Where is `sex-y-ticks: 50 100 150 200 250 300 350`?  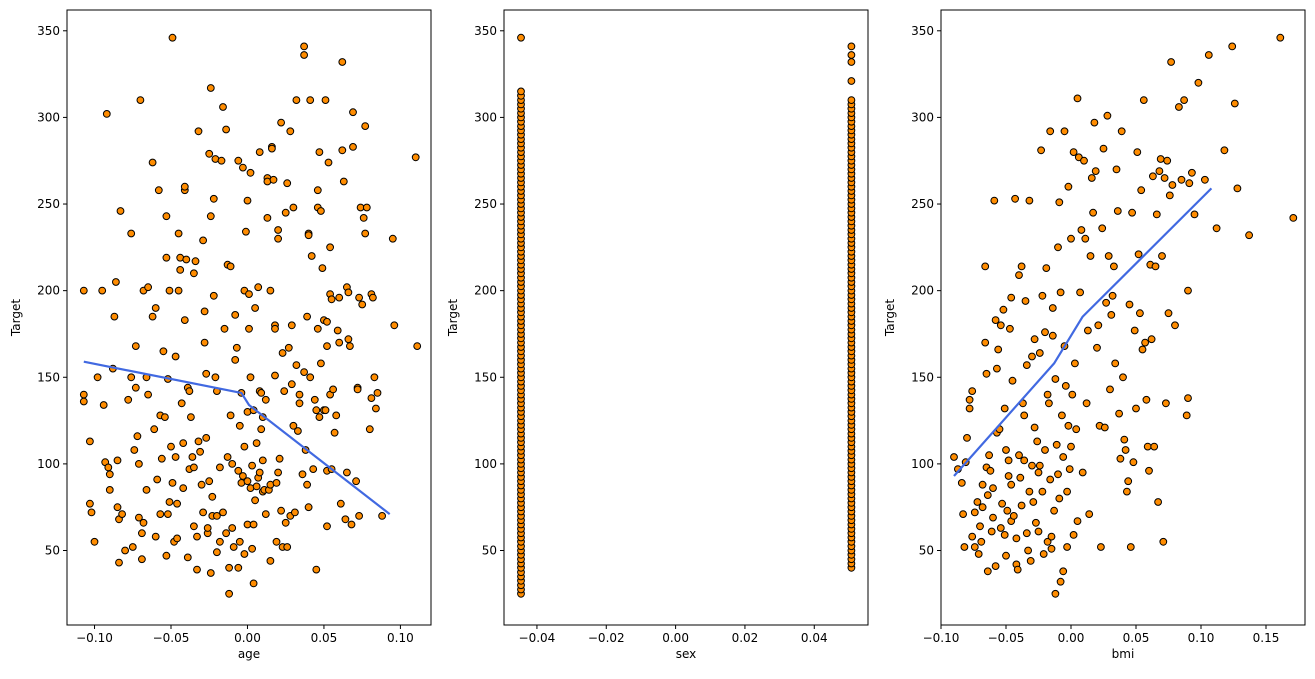 sex-y-ticks: 50 100 150 200 250 300 350 is located at coordinates (489, 291).